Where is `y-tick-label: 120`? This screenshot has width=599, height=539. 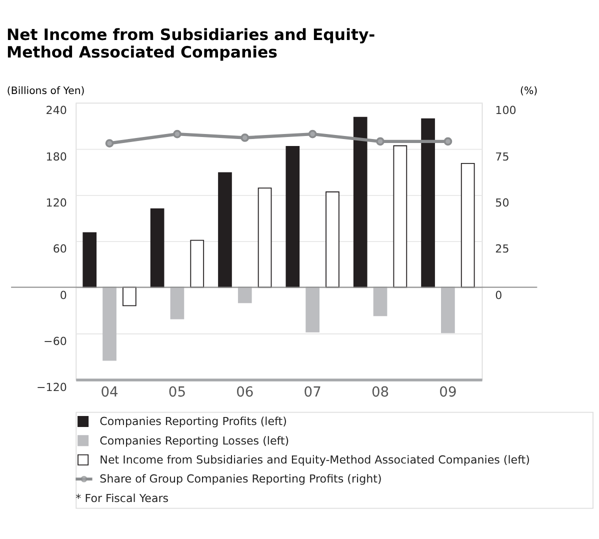
y-tick-label: 120 is located at coordinates (56, 203).